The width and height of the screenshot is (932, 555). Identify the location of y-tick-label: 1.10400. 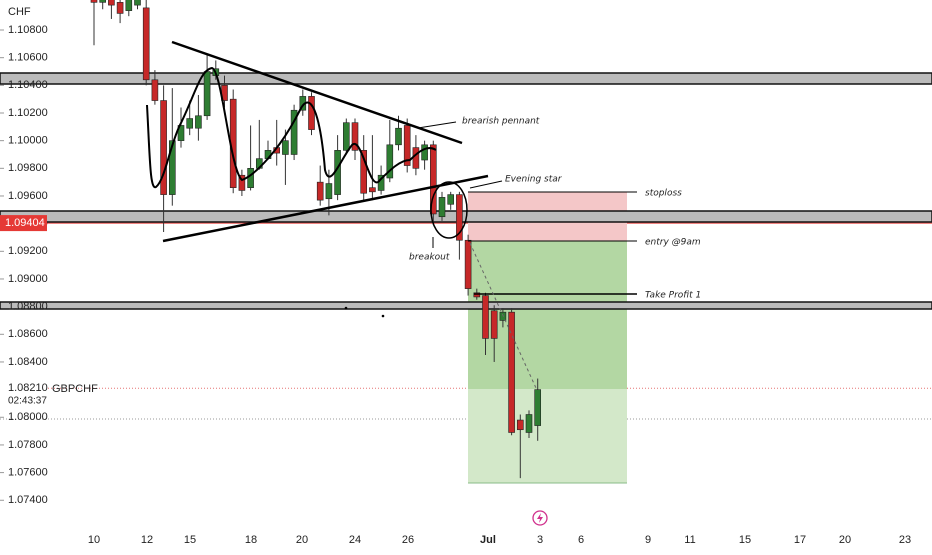
(28, 85).